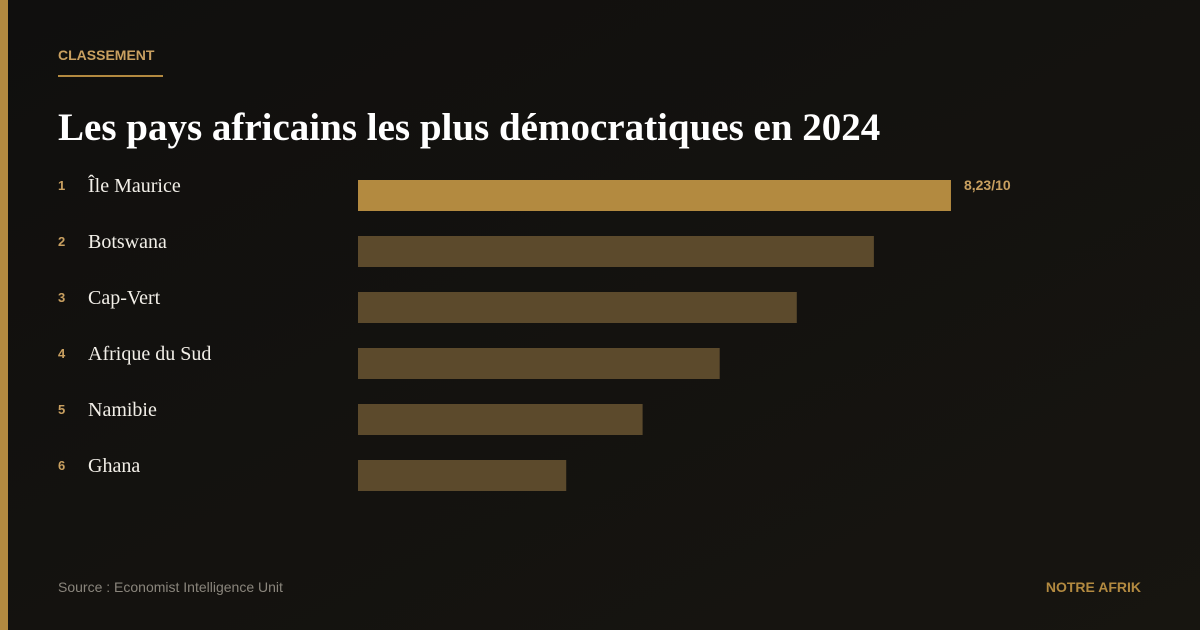 This screenshot has height=630, width=1200. Describe the element at coordinates (127, 242) in the screenshot. I see `category-label: Botswana` at that location.